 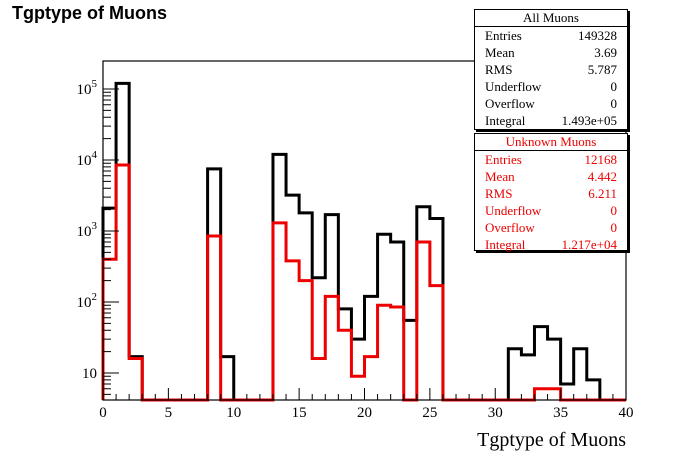 What do you see at coordinates (551, 159) in the screenshot?
I see `stats-row: Entries 12168` at bounding box center [551, 159].